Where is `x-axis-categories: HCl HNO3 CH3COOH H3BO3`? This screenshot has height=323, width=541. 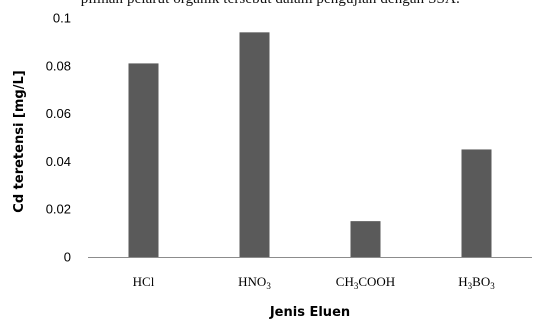 x-axis-categories: HCl HNO3 CH3COOH H3BO3 is located at coordinates (314, 282).